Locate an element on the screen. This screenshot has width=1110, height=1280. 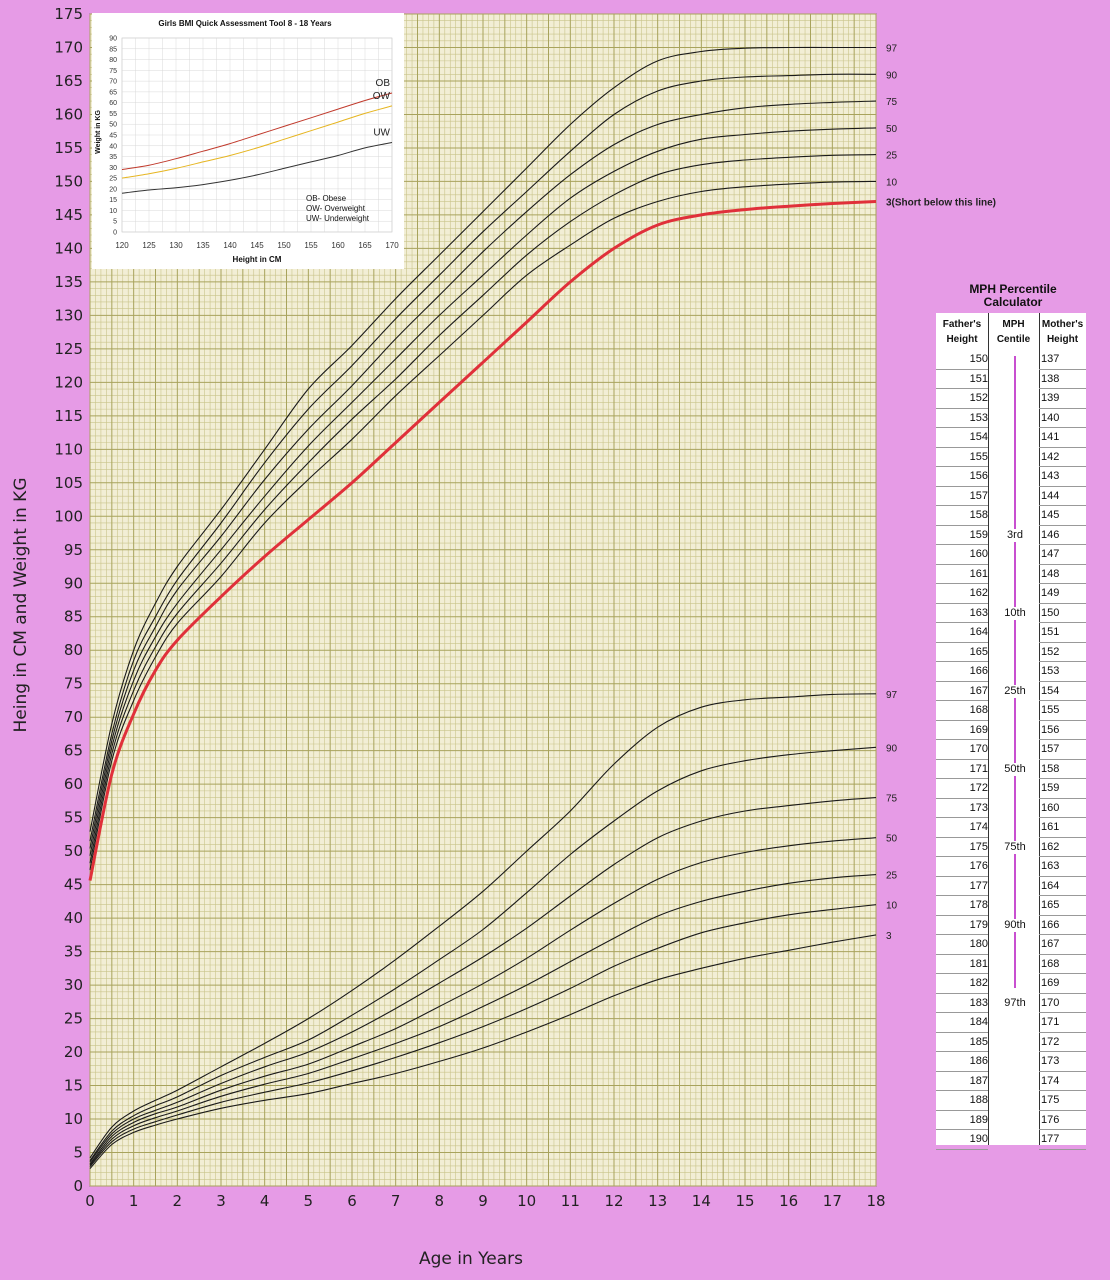
mother-height-cell: 158 is located at coordinates (1050, 768).